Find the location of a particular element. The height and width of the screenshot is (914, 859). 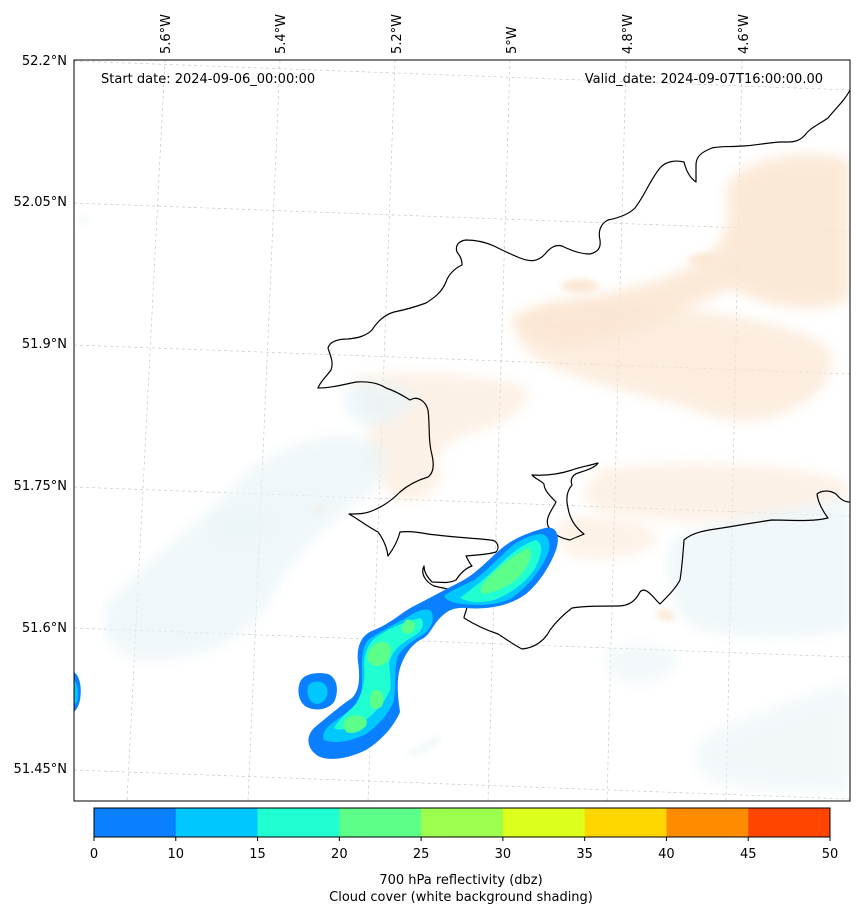

colorbar: 0 10 15 20 25 30 35 40 45 50 is located at coordinates (464, 834).